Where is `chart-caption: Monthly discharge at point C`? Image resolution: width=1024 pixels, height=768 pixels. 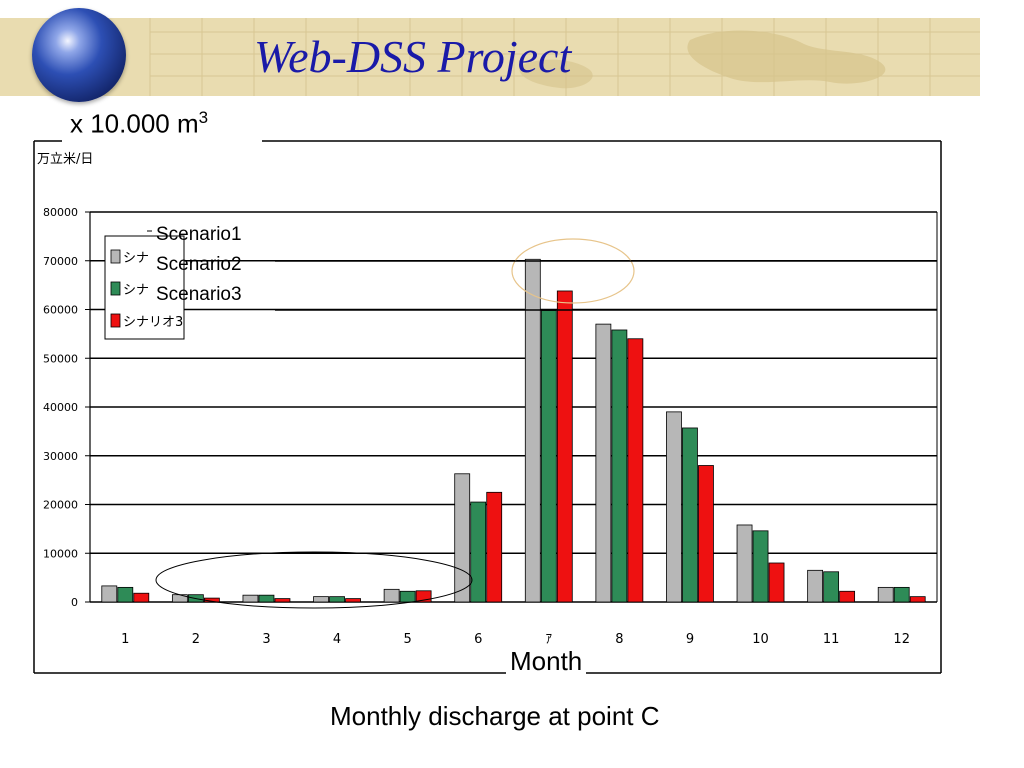
chart-caption: Monthly discharge at point C is located at coordinates (495, 716).